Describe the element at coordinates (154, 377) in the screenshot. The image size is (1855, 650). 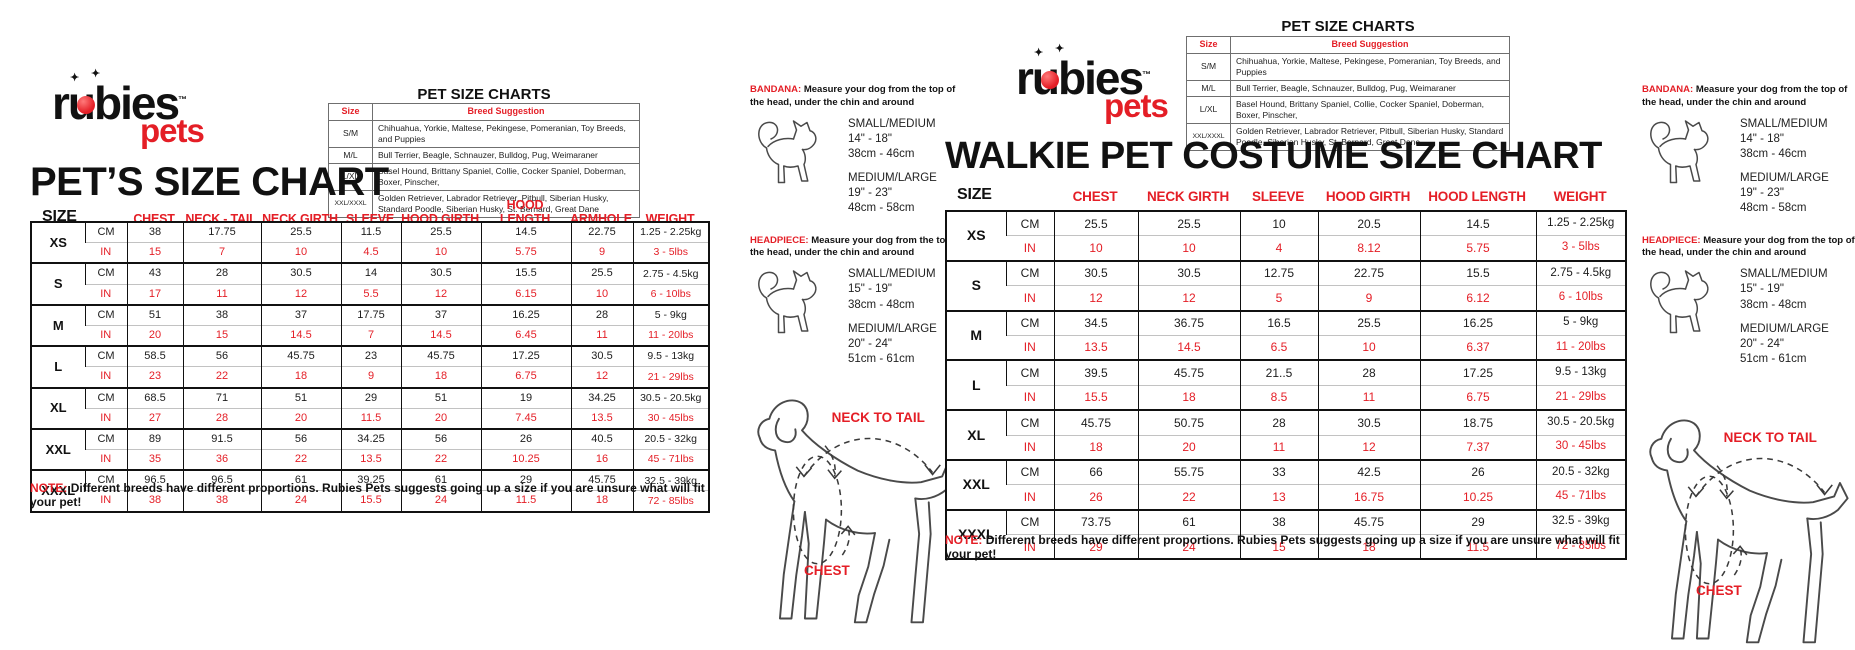
I see `value-cell: 23` at that location.